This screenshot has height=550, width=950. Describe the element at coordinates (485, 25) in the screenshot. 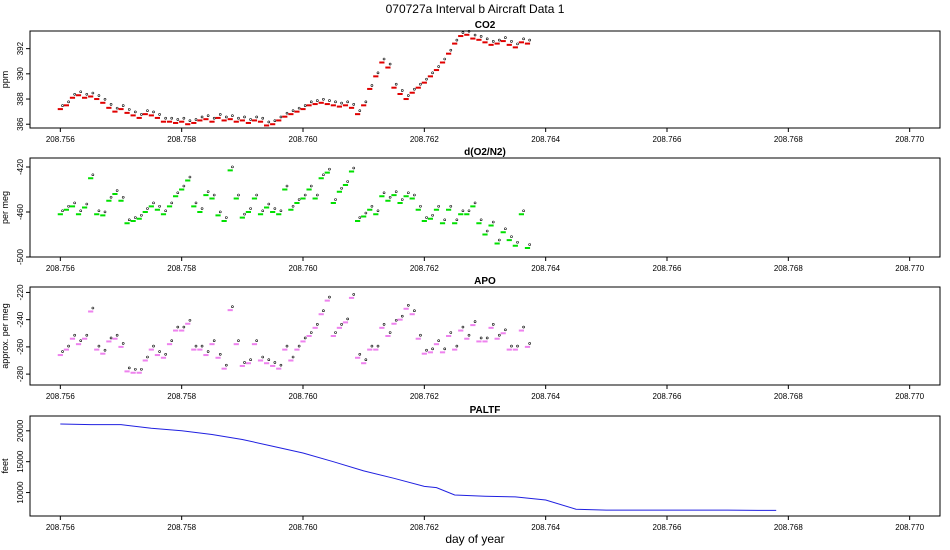

I see `panel-title-co2: CO2` at that location.